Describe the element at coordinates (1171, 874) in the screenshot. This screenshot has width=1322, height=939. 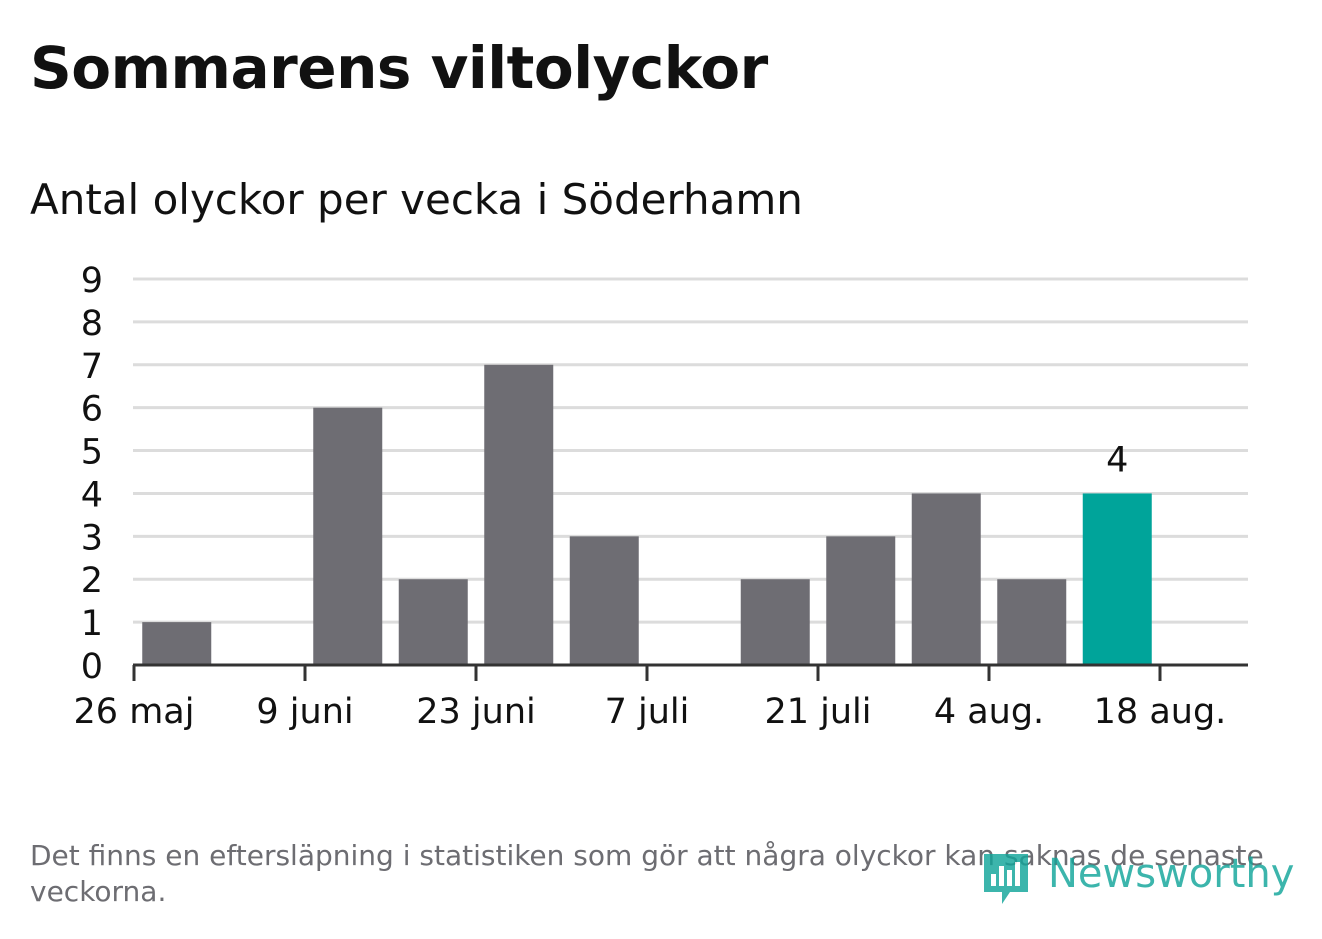
I see `brand-name: Newsworthy` at that location.